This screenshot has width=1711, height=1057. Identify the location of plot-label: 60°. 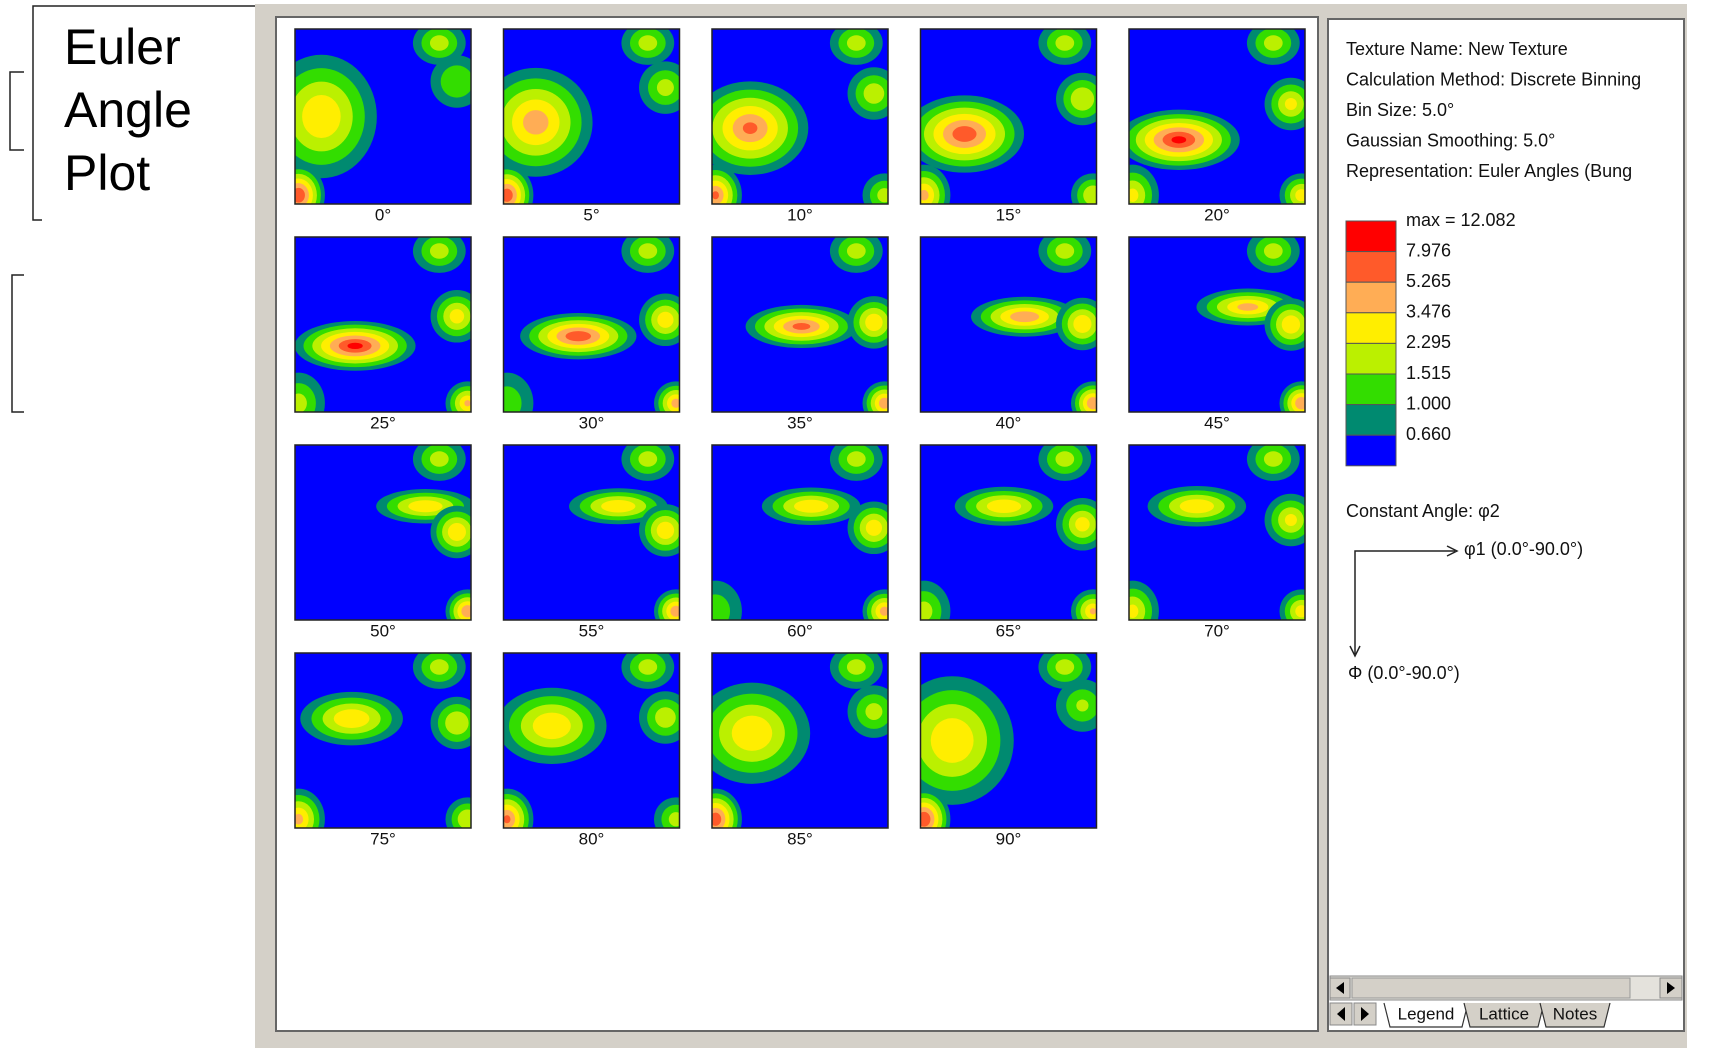
(800, 630).